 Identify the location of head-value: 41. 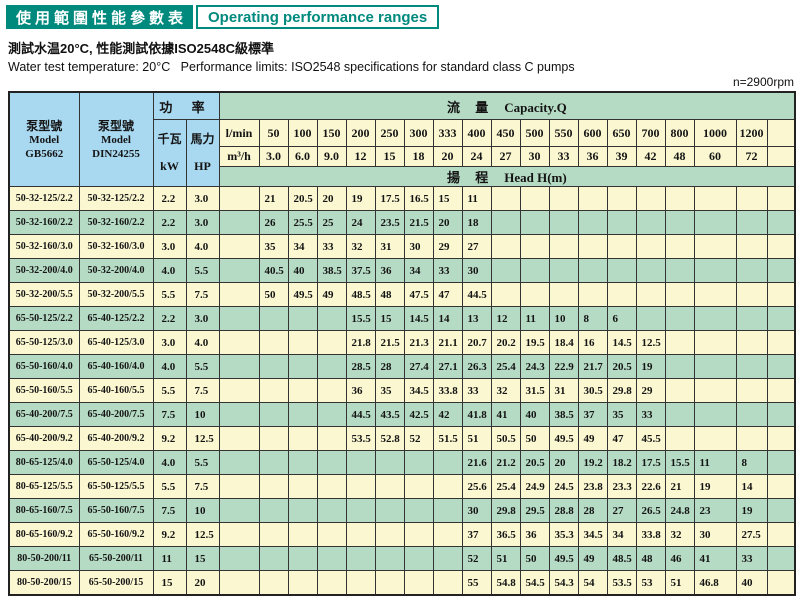
(715, 558).